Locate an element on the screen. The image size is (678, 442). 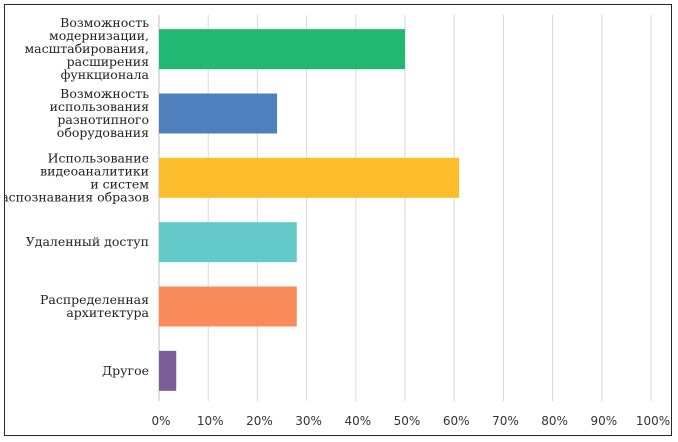
x-tick-label: 80% is located at coordinates (554, 421).